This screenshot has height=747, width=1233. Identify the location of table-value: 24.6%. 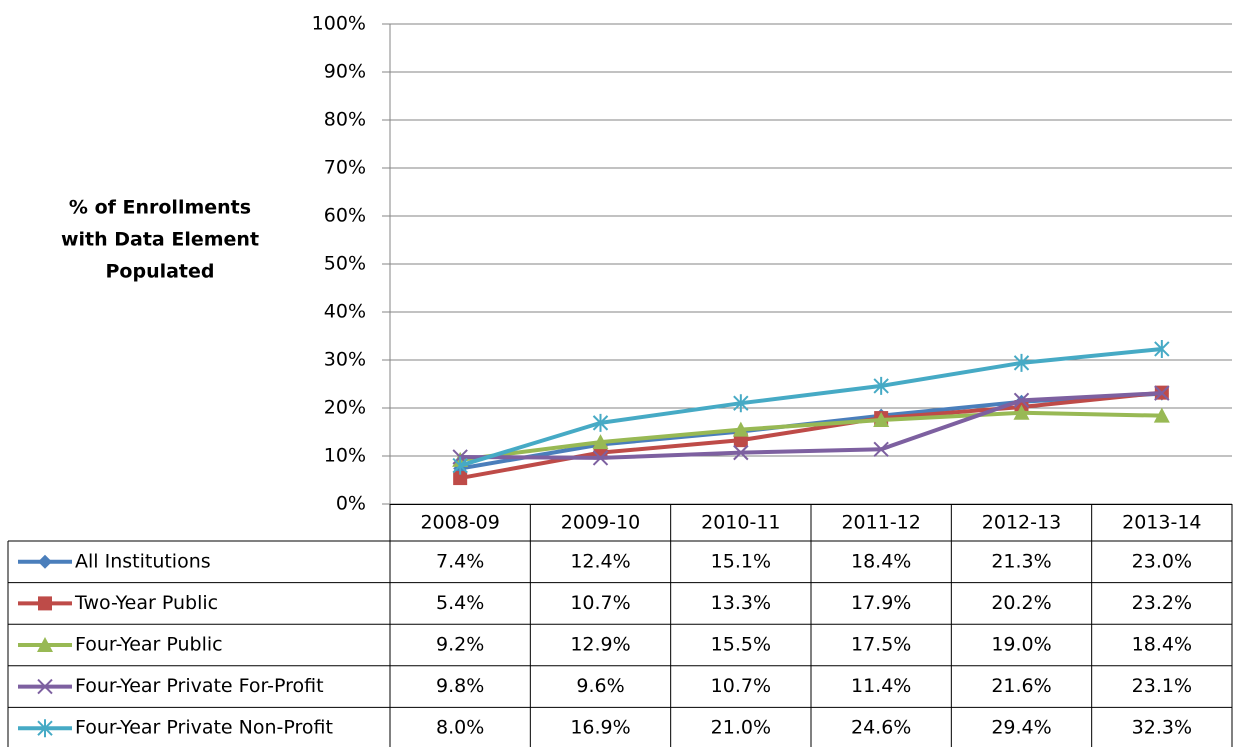
(881, 728).